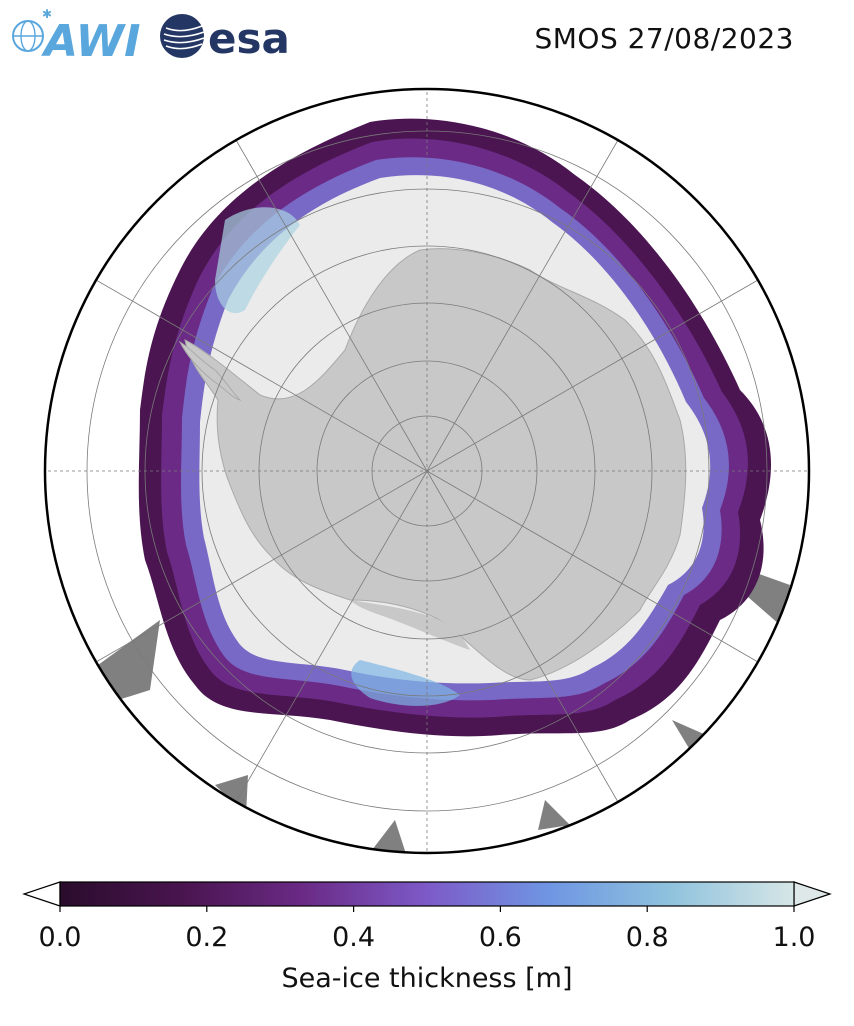  What do you see at coordinates (210, 370) in the screenshot?
I see `antarctic-peninsula` at bounding box center [210, 370].